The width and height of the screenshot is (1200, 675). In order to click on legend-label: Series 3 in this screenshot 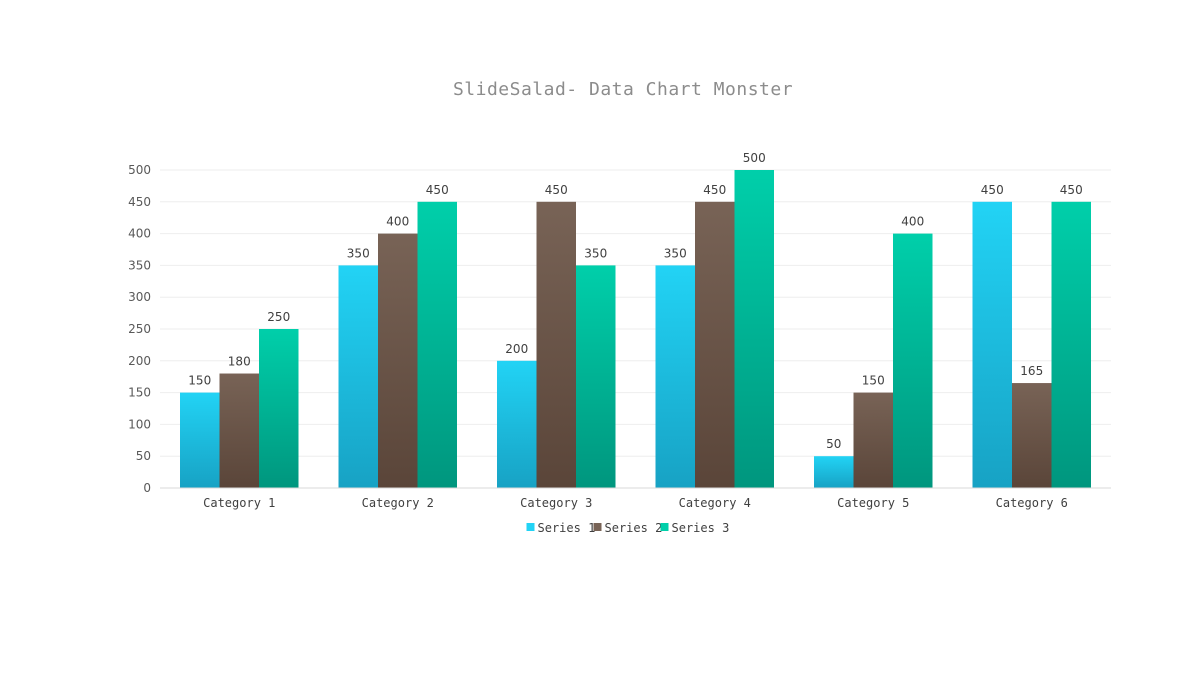, I will do `click(701, 528)`.